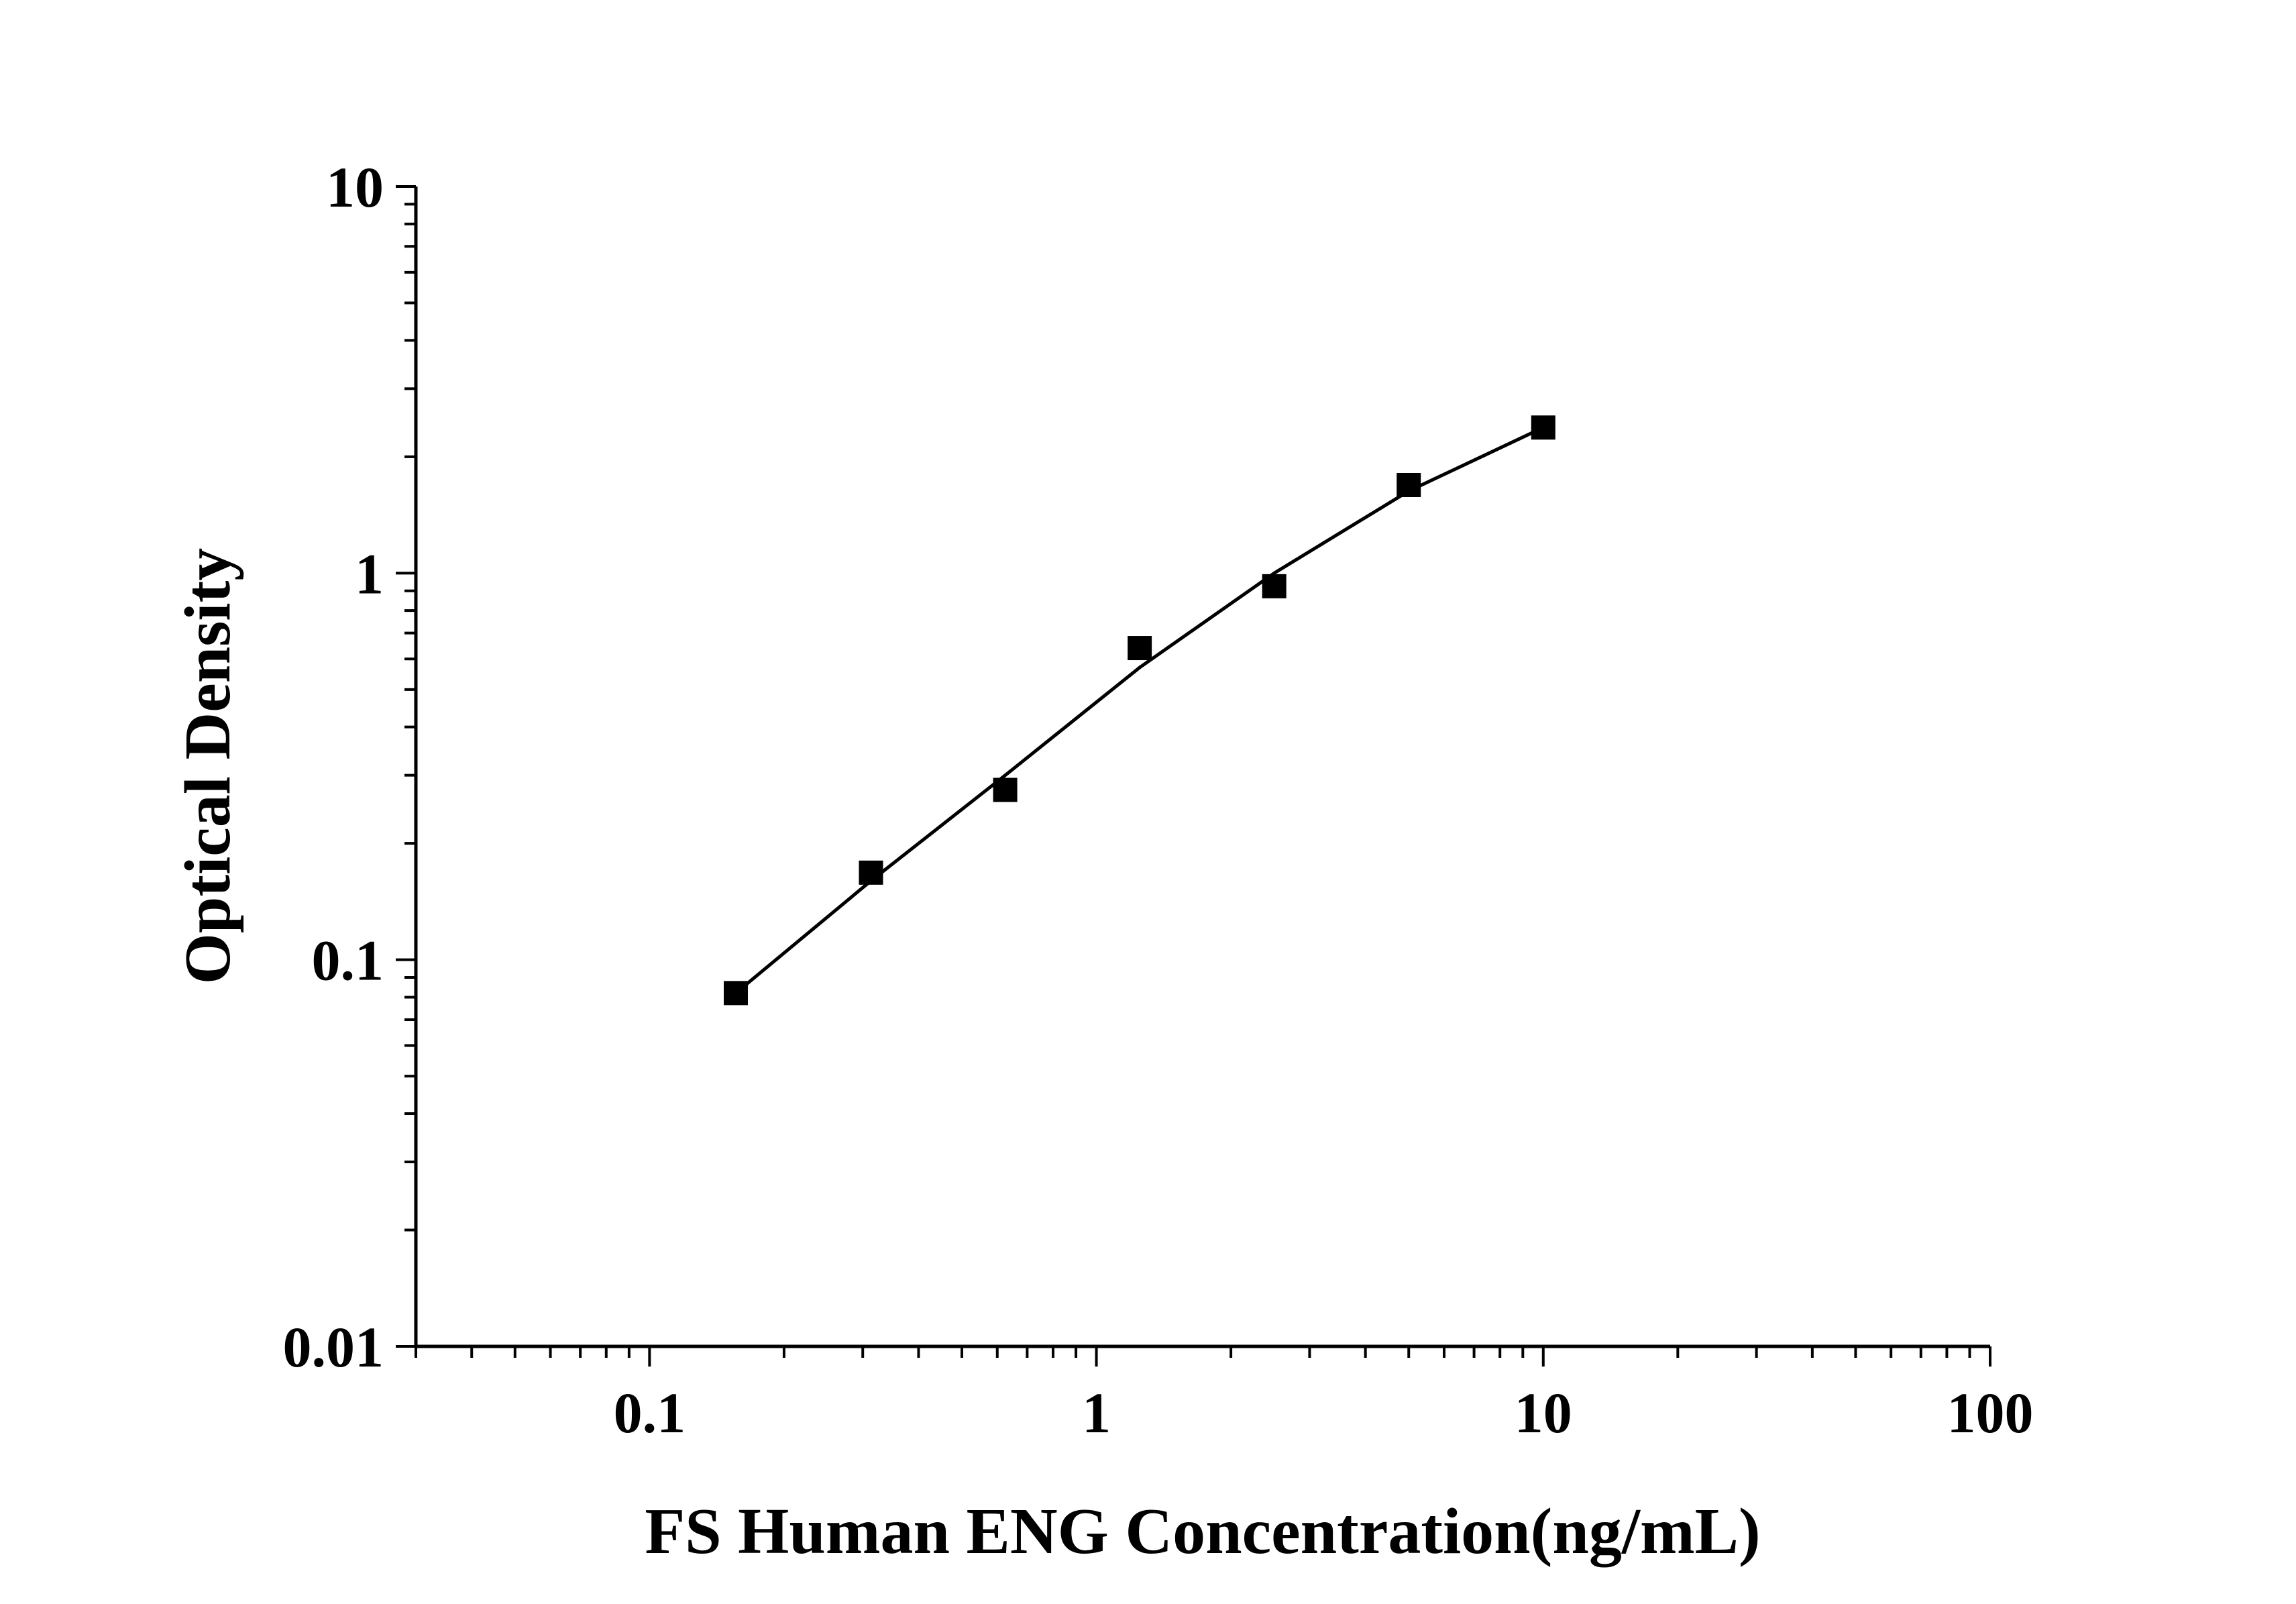  I want to click on x-axis-title: FS Human ENG Concentration(ng/mL), so click(1202, 1532).